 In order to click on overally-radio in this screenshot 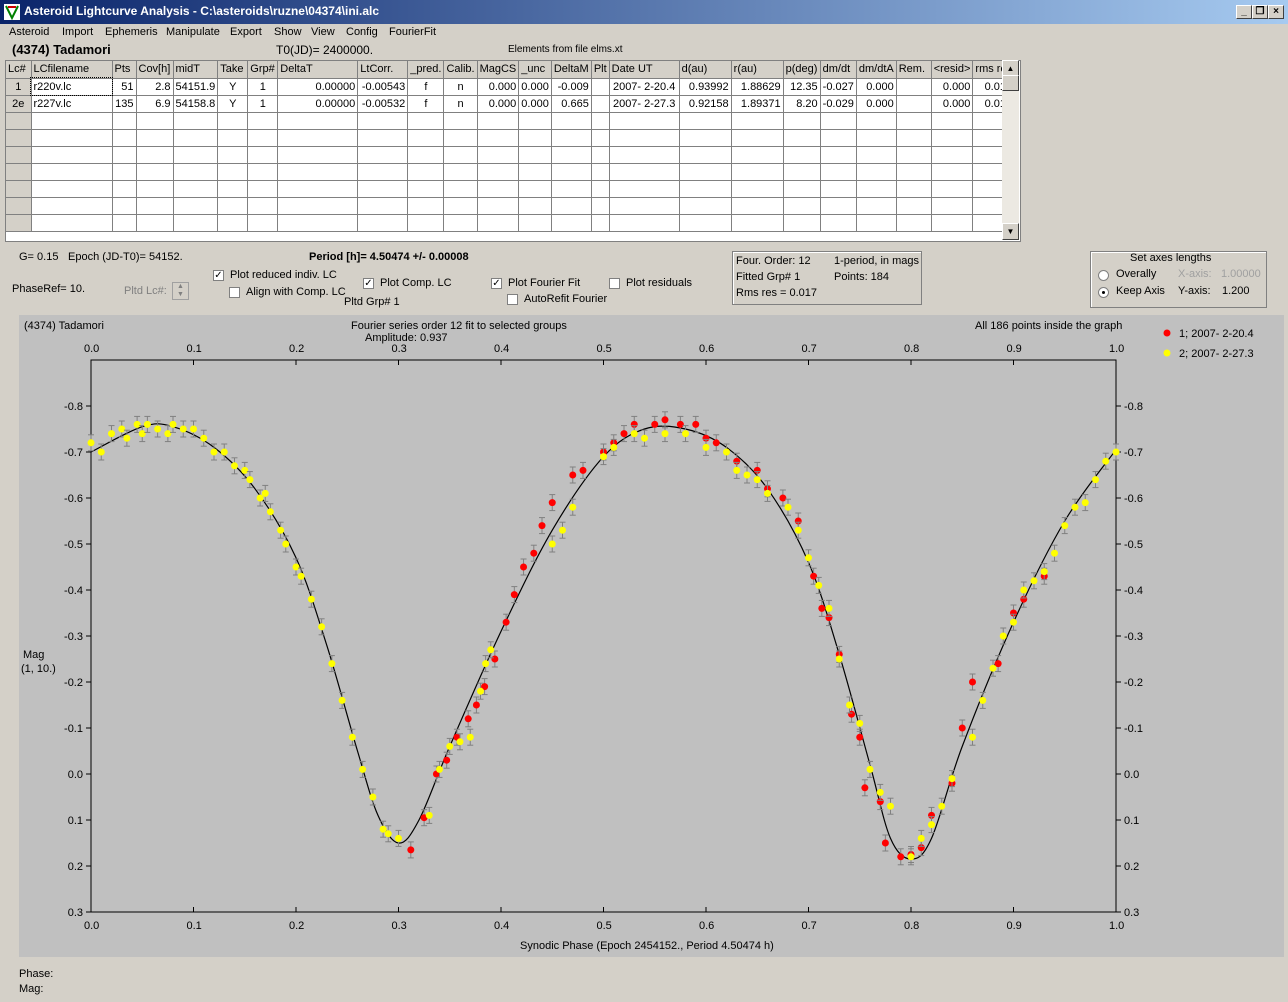, I will do `click(1103, 275)`.